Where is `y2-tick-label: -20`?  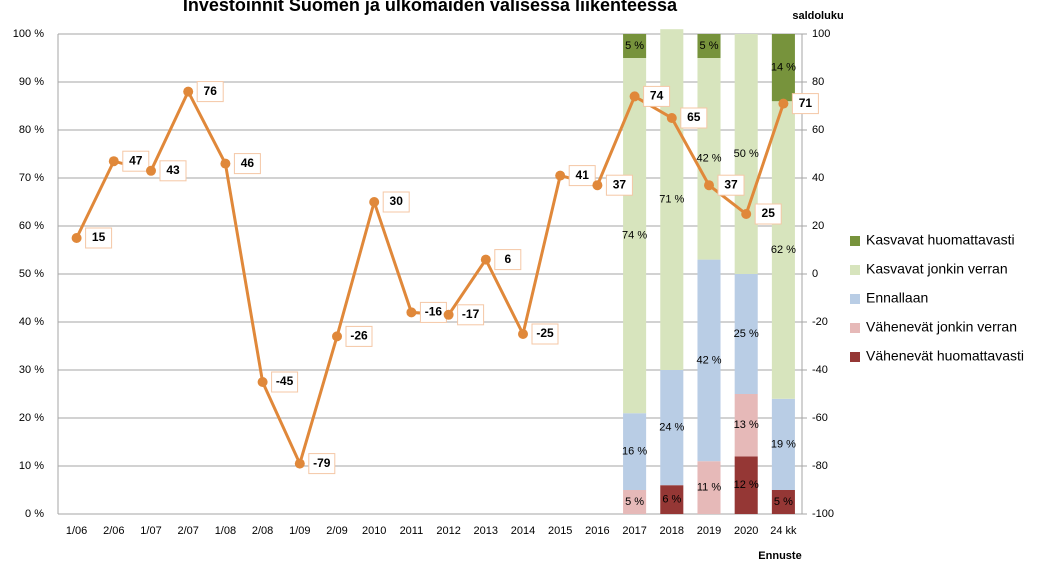
y2-tick-label: -20 is located at coordinates (820, 322).